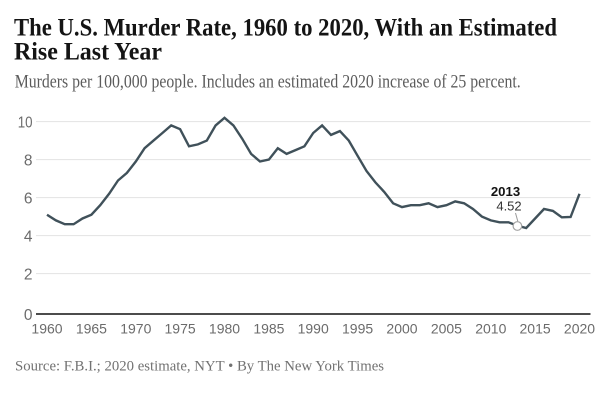 The image size is (602, 401). I want to click on svg-text: 1970, so click(135, 329).